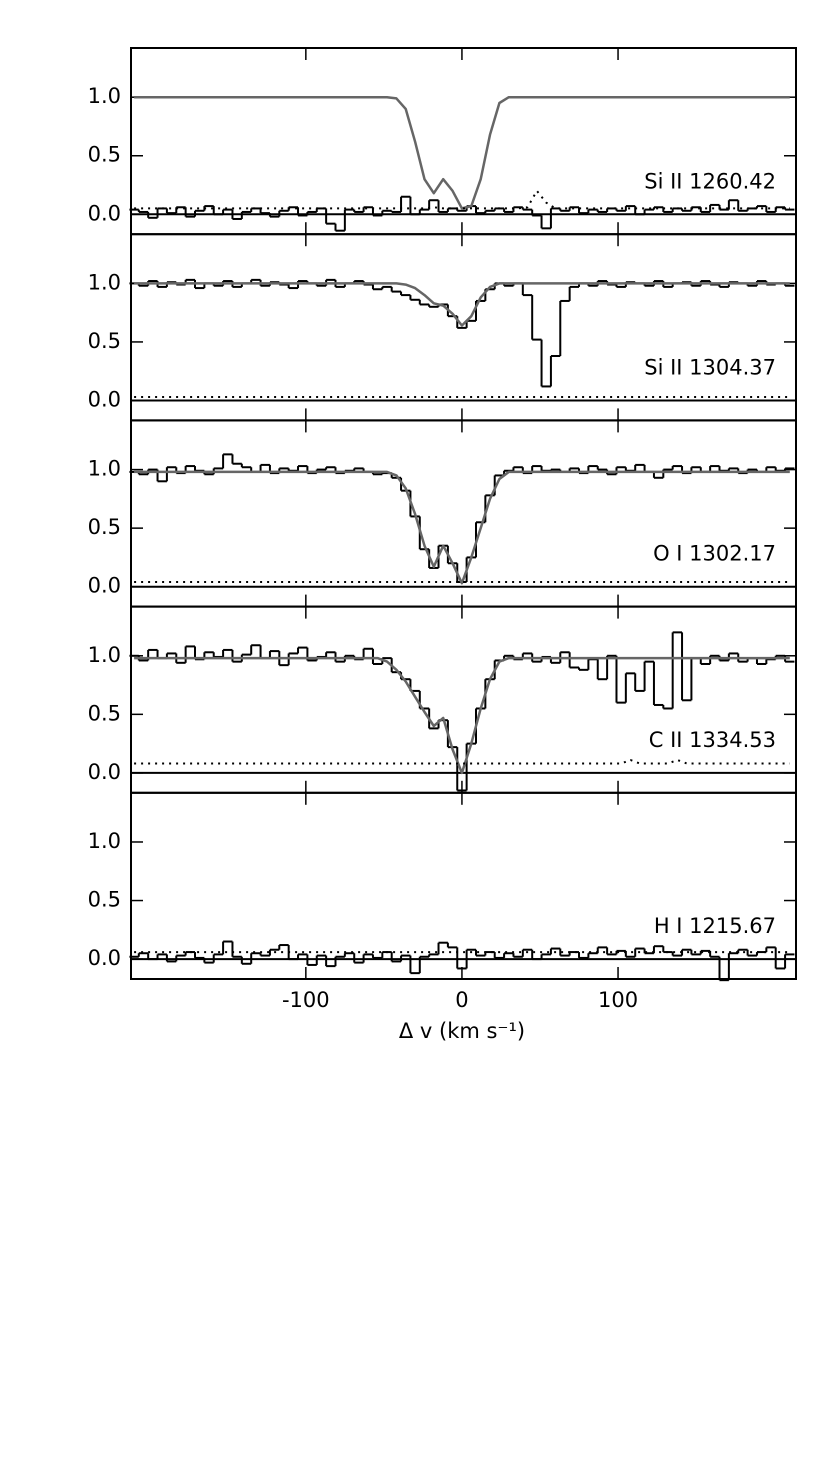 This screenshot has height=1457, width=830. I want to click on panel-label: Si II 1304.37, so click(710, 367).